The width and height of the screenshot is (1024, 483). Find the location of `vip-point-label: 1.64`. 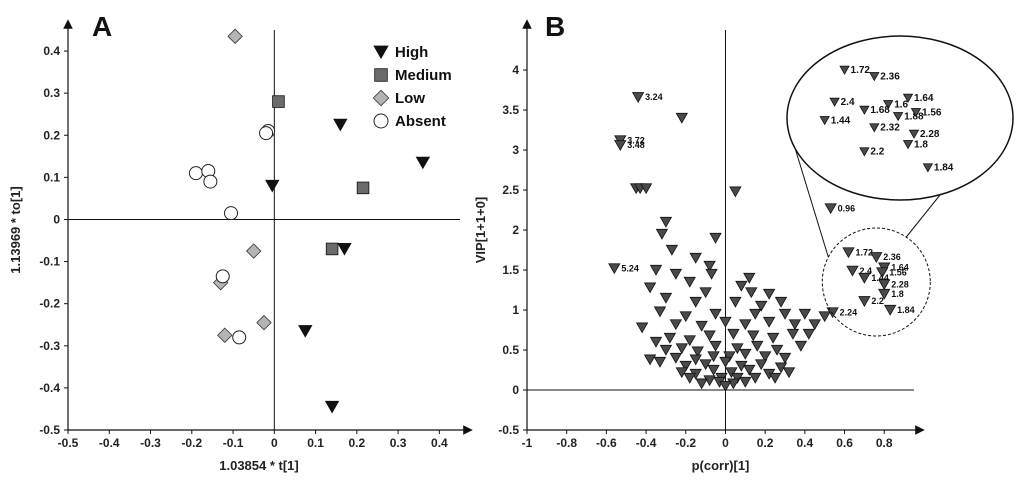

vip-point-label: 1.64 is located at coordinates (900, 268).